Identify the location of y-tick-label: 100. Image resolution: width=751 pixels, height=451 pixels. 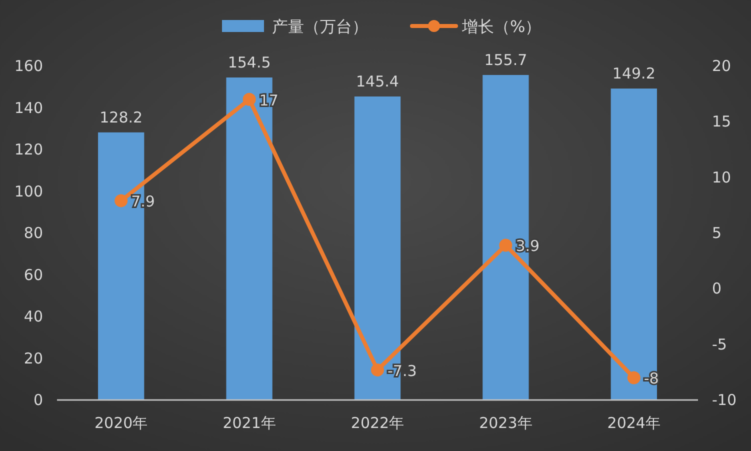
(28, 191).